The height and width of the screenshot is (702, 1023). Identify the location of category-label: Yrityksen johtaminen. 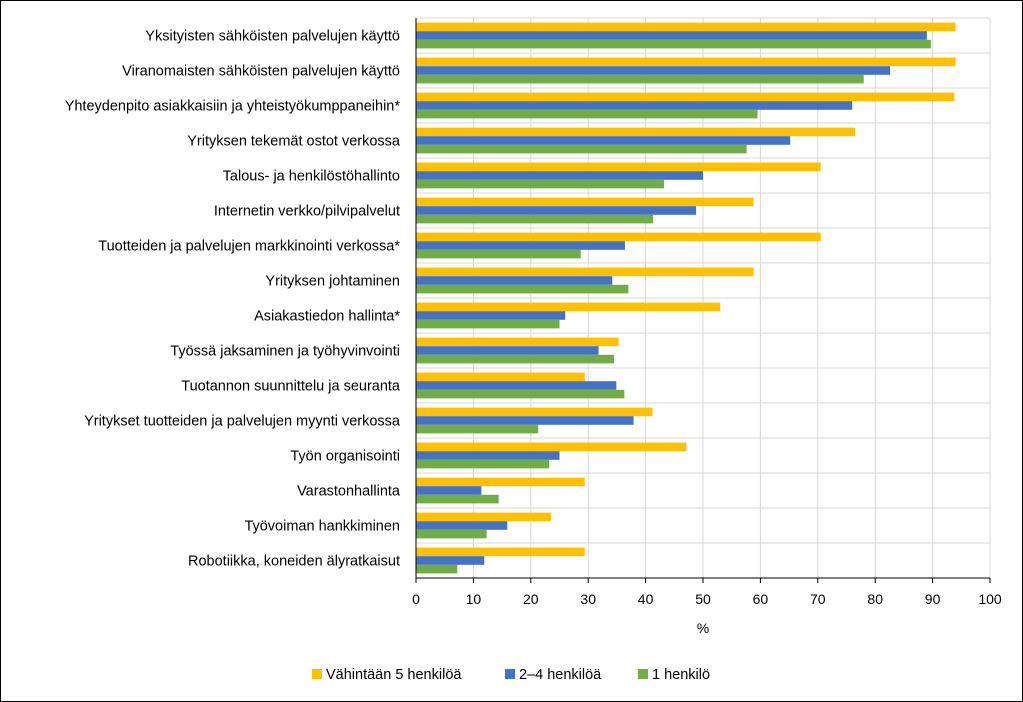
(332, 282).